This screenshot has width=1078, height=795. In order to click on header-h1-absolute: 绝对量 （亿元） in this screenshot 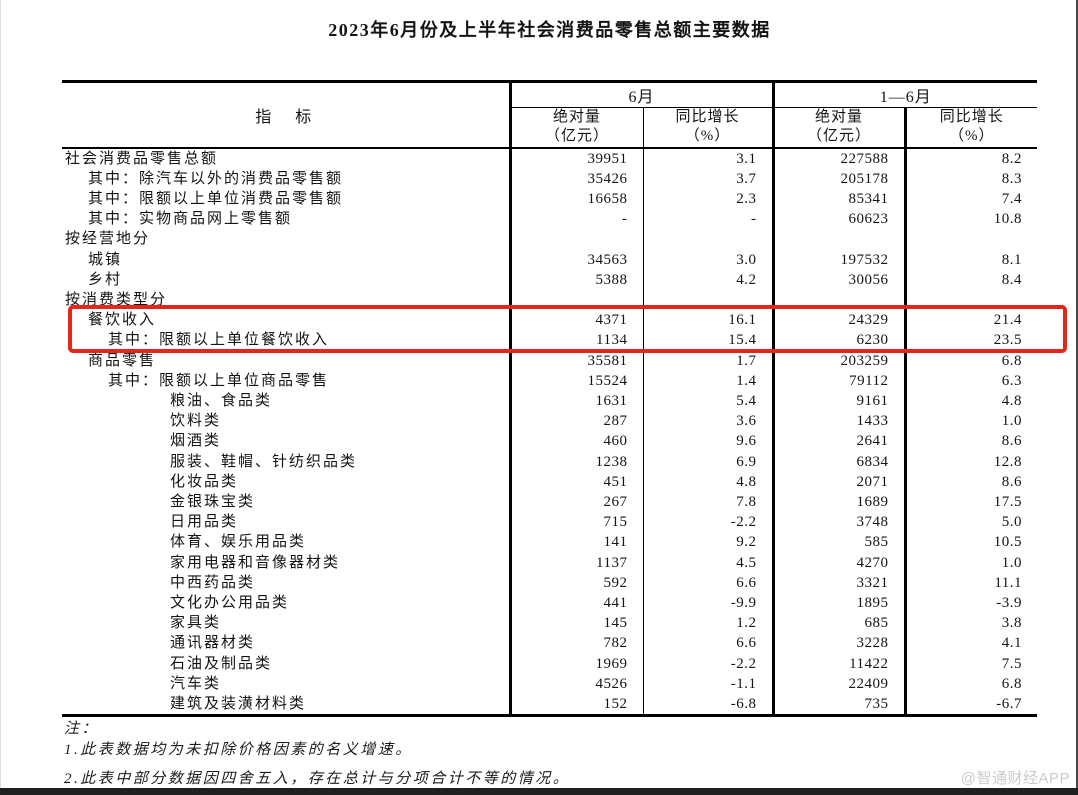, I will do `click(838, 128)`.